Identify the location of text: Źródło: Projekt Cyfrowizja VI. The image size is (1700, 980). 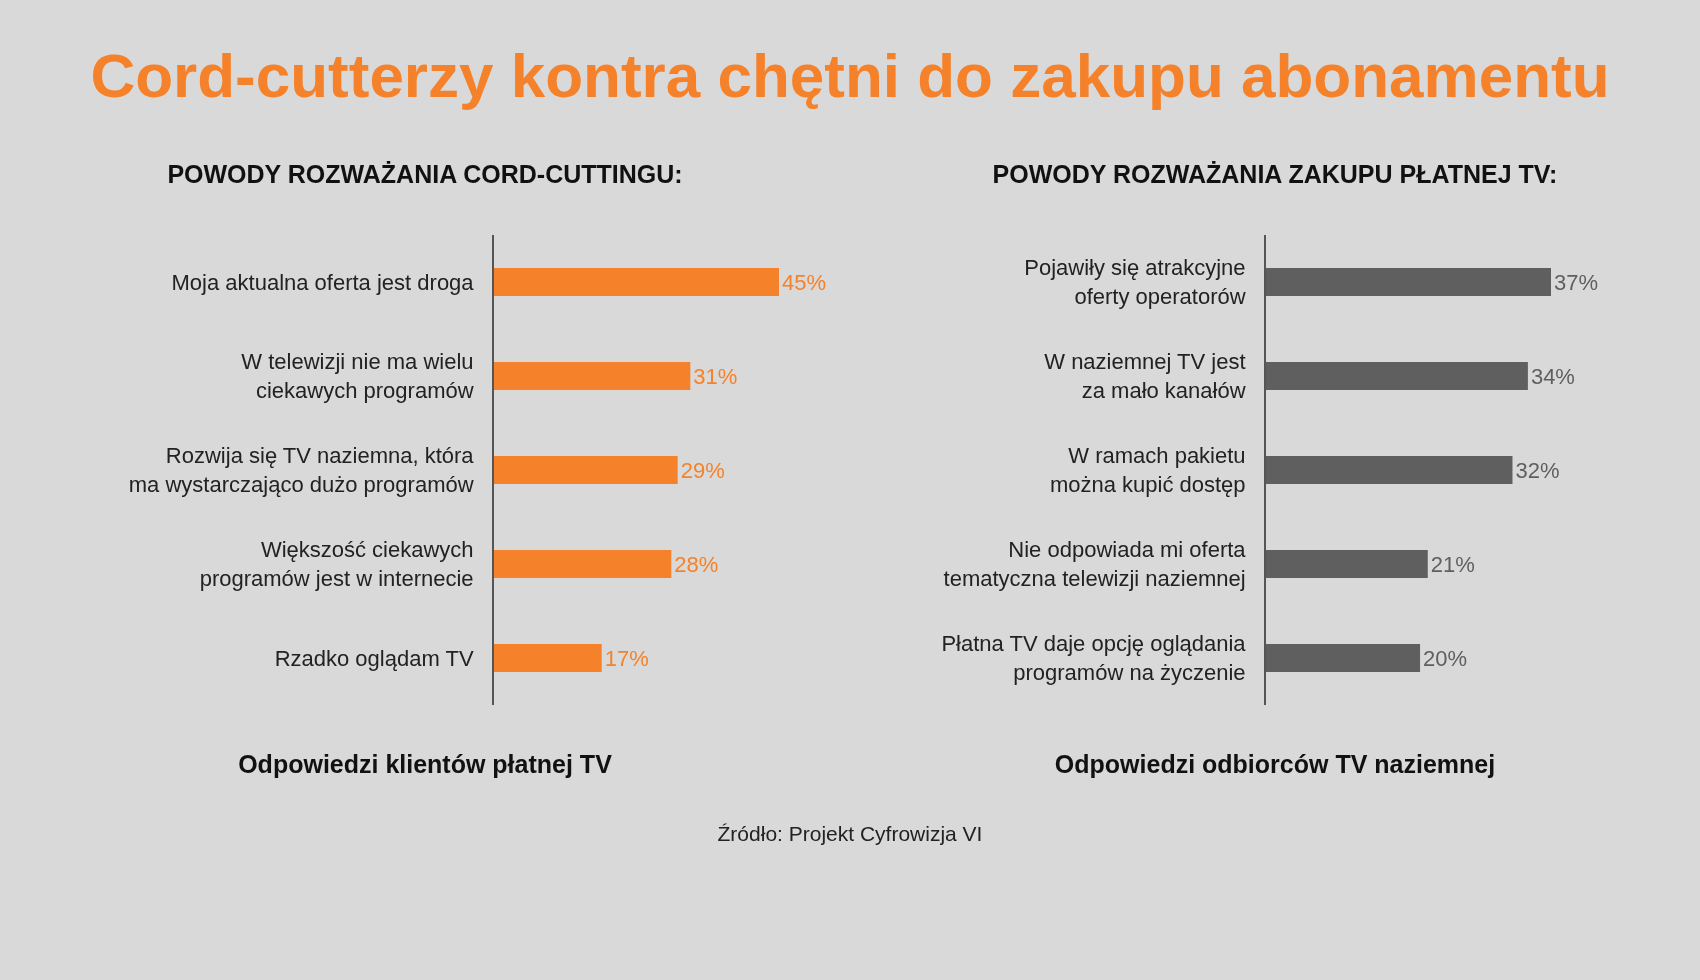
(850, 834).